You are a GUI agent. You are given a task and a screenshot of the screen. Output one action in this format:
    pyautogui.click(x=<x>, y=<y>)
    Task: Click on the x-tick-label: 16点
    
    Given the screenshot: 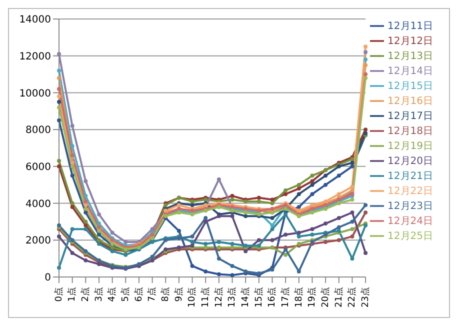 What is the action you would take?
    pyautogui.click(x=272, y=297)
    